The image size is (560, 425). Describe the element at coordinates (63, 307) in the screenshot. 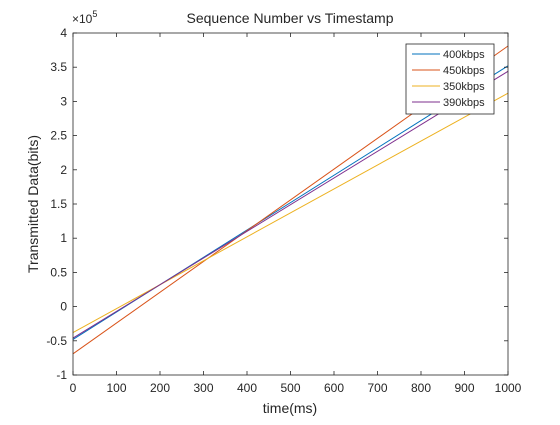

I see `y-tick-label: 0` at that location.